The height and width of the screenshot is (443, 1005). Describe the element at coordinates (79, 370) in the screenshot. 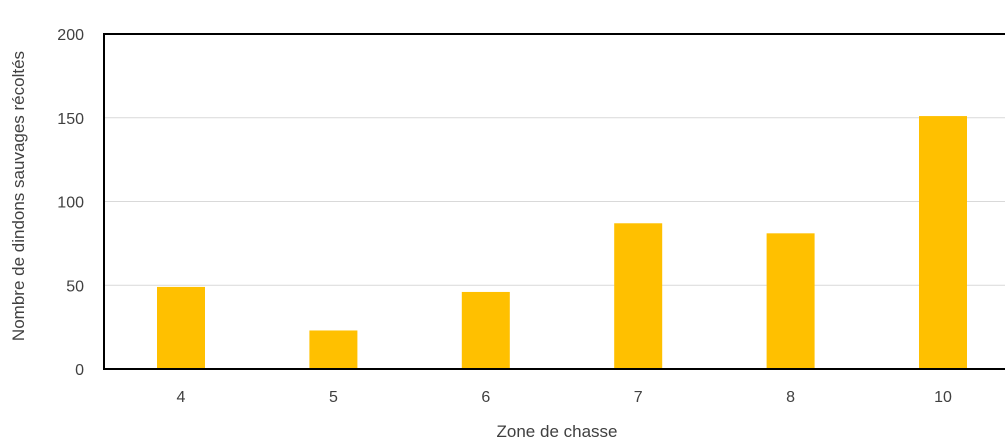

I see `y-tick-label: 0` at that location.